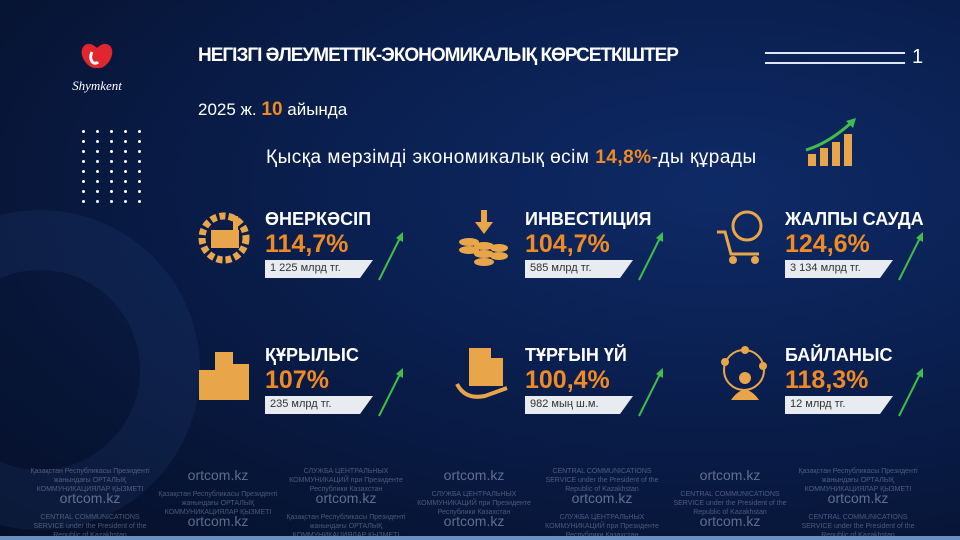 The height and width of the screenshot is (540, 960). I want to click on card-title: ҚҰРЫЛЫС, so click(312, 355).